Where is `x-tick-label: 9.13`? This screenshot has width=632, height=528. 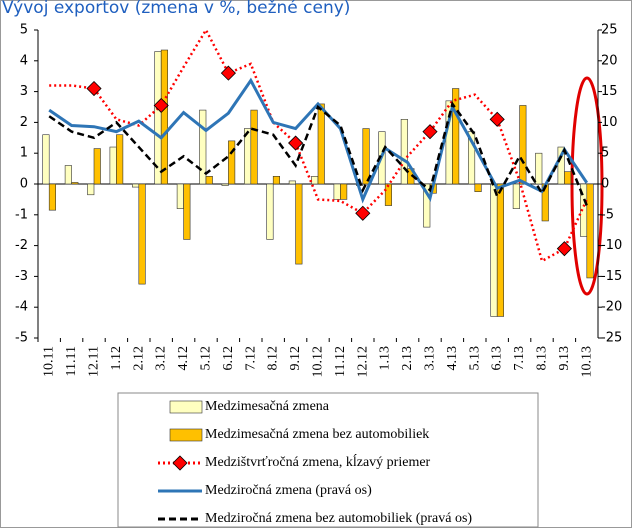 x-tick-label: 9.13 is located at coordinates (564, 358).